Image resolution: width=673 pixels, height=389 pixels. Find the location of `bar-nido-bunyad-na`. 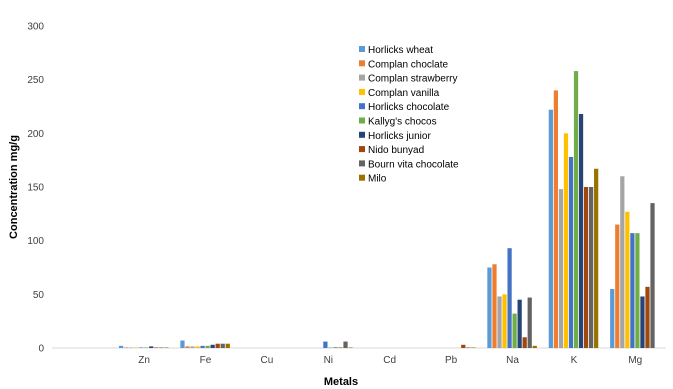

bar-nido-bunyad-na is located at coordinates (524, 342).